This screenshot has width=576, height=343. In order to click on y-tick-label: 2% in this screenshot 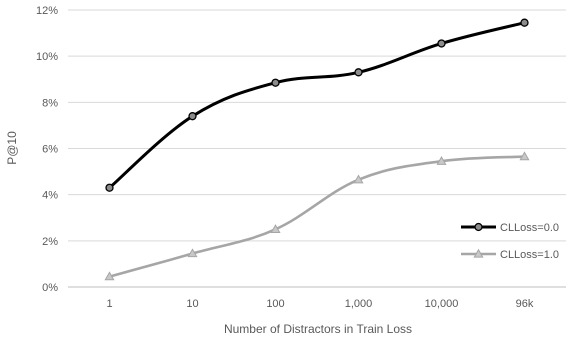, I will do `click(50, 242)`.